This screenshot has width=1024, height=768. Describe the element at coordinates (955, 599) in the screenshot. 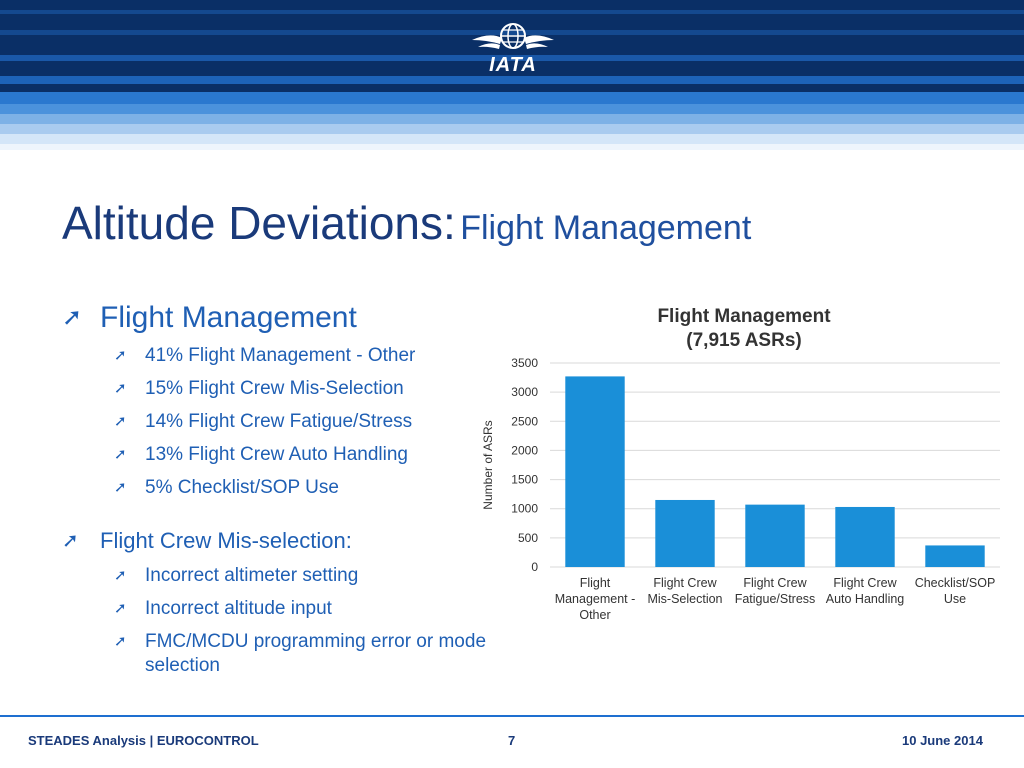

I see `x-tick-label: Use` at that location.